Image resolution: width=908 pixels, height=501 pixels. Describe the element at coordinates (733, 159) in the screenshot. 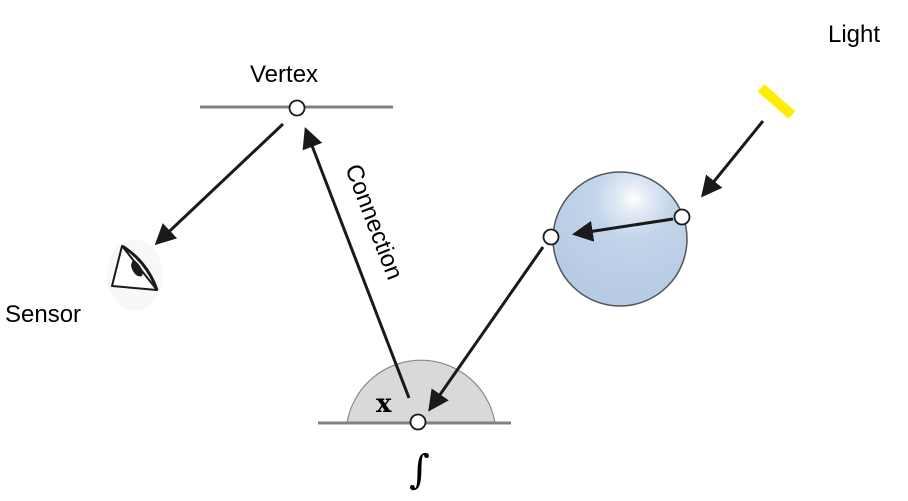

I see `light-to-sphere-arrow` at that location.